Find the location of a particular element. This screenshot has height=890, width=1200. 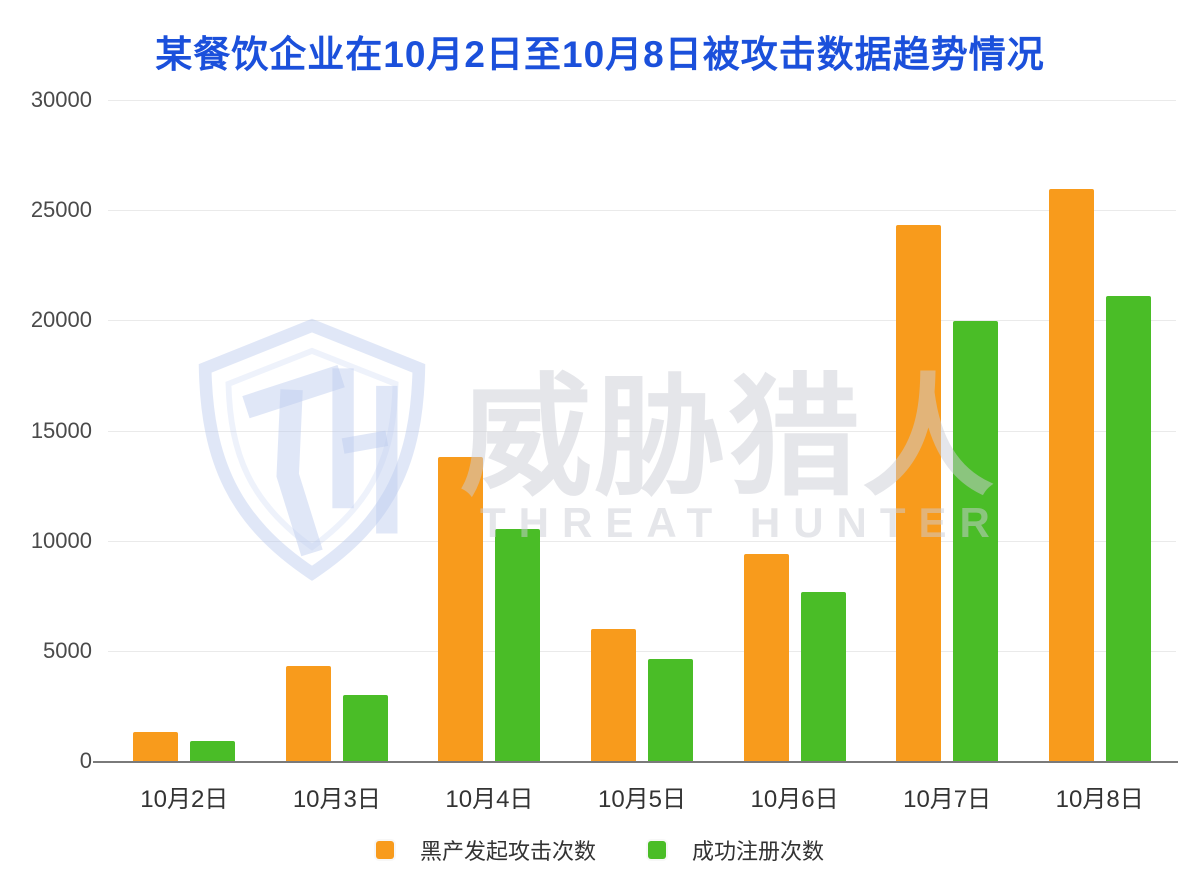

x-axis-tick-label: 10月7日 is located at coordinates (947, 799).